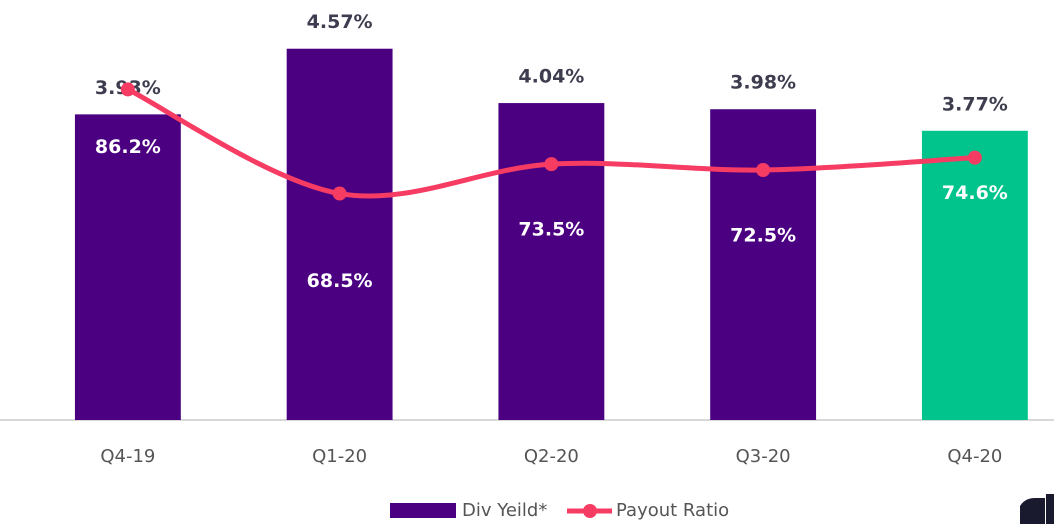 This screenshot has height=524, width=1054. What do you see at coordinates (340, 22) in the screenshot?
I see `bar-value-label: 4.57%` at bounding box center [340, 22].